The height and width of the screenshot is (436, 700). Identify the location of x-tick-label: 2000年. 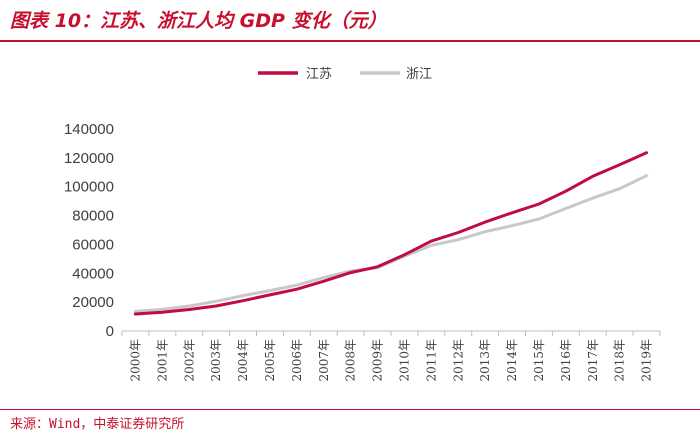
(135, 360).